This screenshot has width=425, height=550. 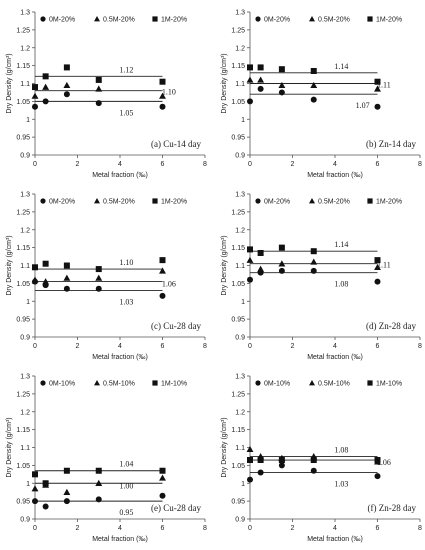 What do you see at coordinates (258, 19) in the screenshot?
I see `legend-marker-circle` at bounding box center [258, 19].